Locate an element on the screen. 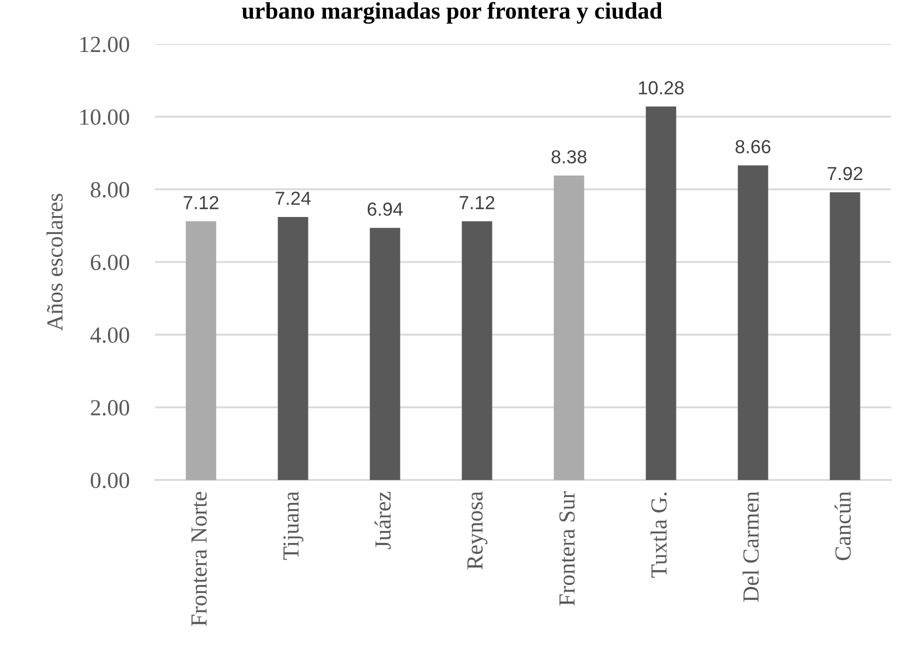 This screenshot has width=904, height=652. data-label: 8.38 is located at coordinates (569, 157).